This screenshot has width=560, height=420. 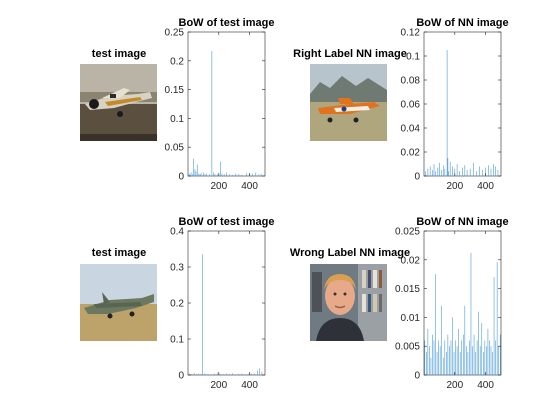 I want to click on nn-image-title-2: Wrong Label NN image, so click(x=350, y=253).